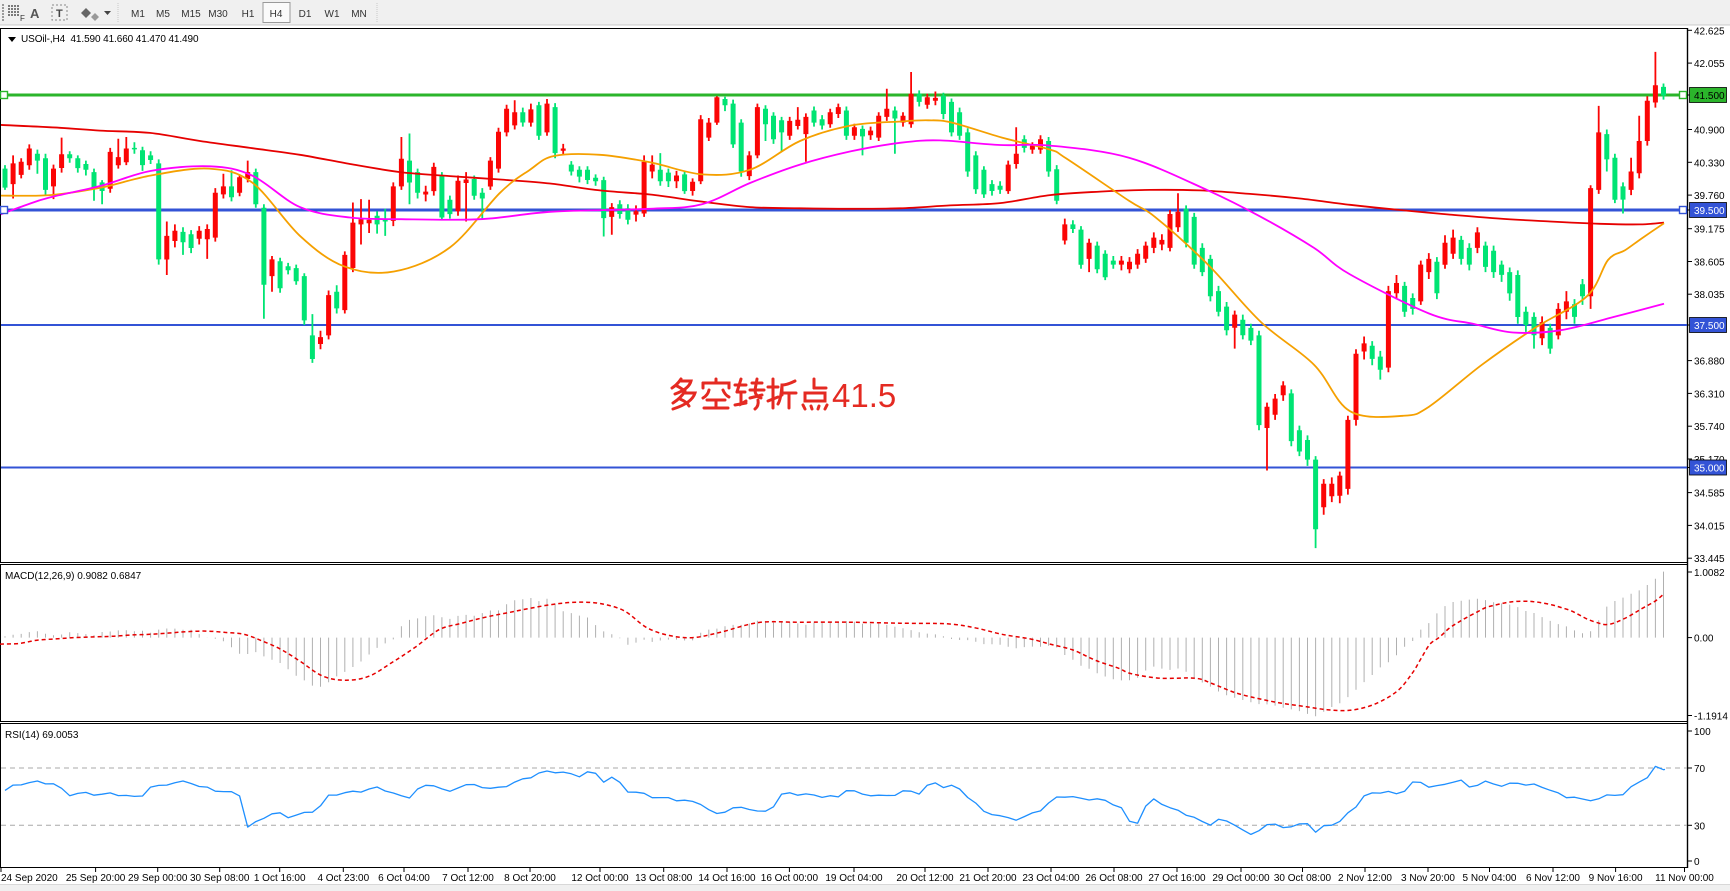 The height and width of the screenshot is (891, 1730). I want to click on svg-text: F, so click(22, 18).